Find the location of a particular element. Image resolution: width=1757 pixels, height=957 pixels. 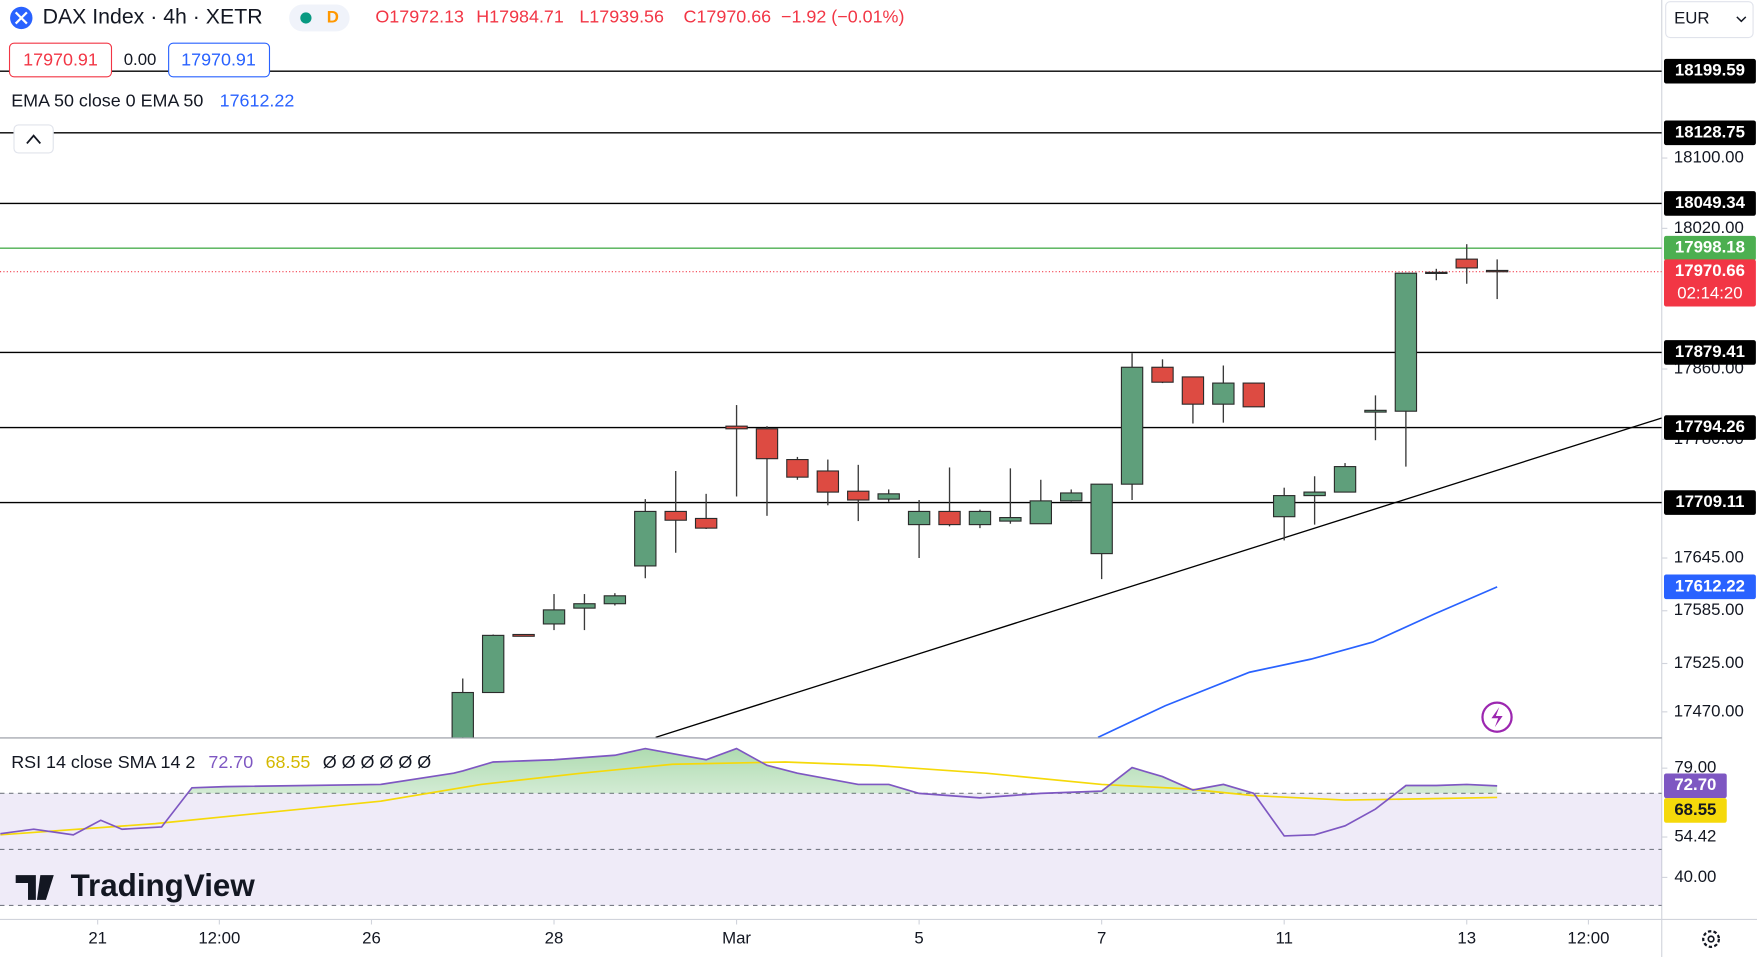

logo: TradingView is located at coordinates (135, 885).